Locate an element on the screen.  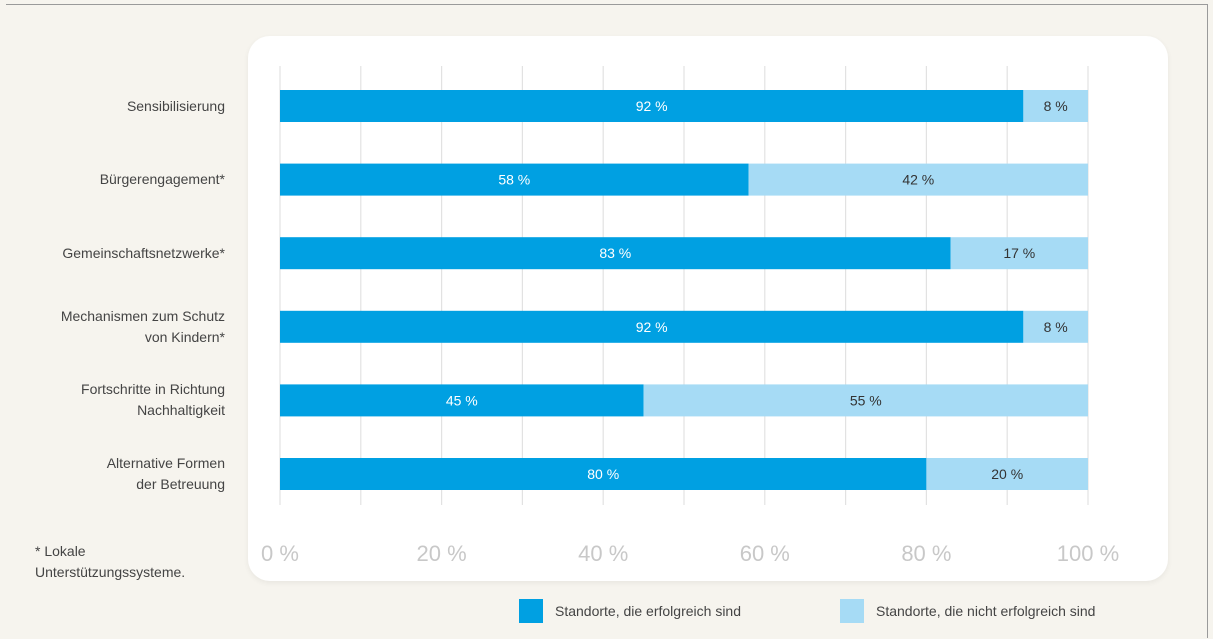
x-tick-label: 100 % is located at coordinates (1088, 553).